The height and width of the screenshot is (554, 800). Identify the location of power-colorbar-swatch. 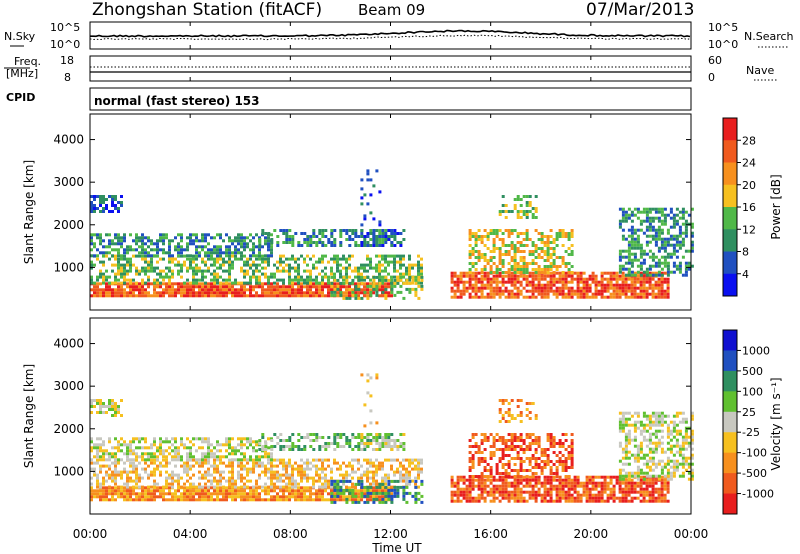
(730, 196).